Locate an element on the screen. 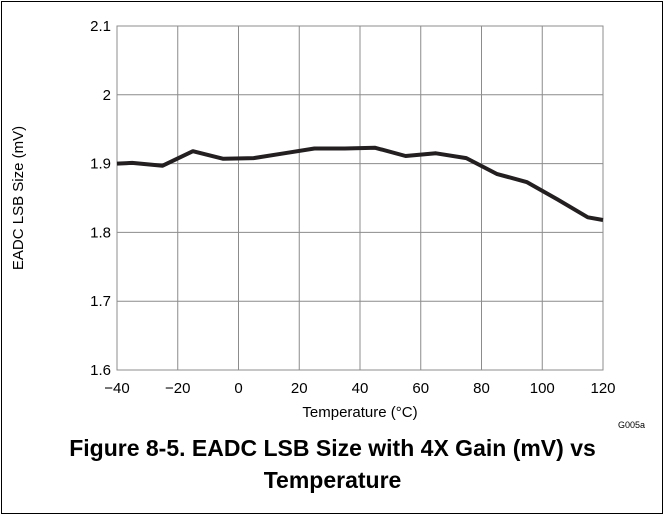 This screenshot has width=665, height=516. x-tick-label: 120 is located at coordinates (602, 388).